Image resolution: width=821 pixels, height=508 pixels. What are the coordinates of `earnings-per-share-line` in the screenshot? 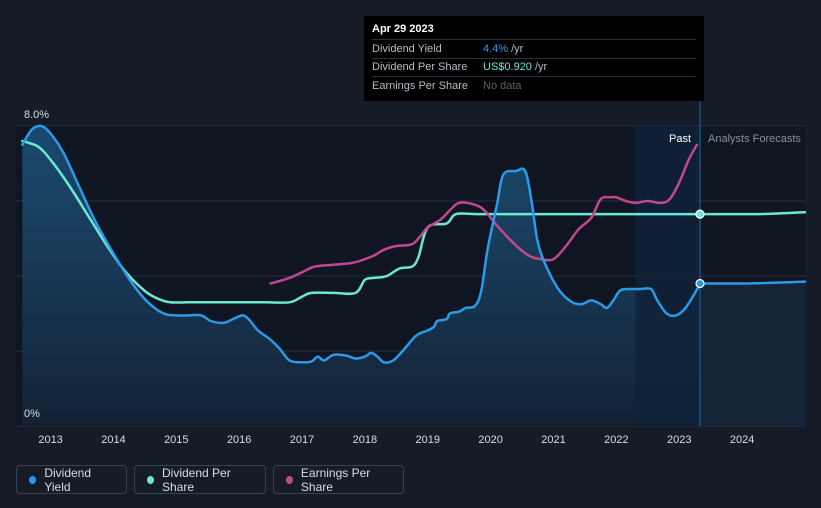 It's located at (484, 214).